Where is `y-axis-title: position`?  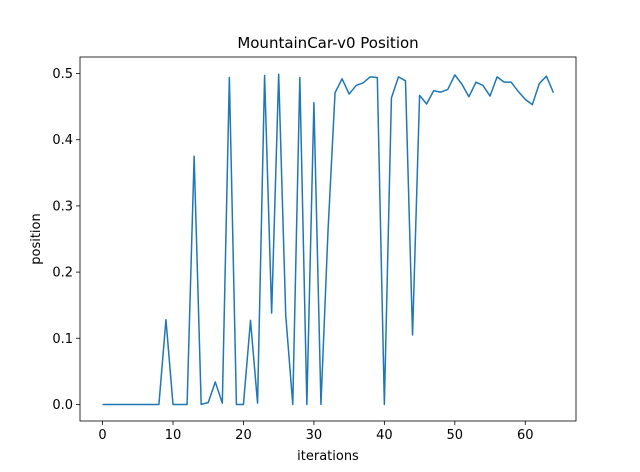
y-axis-title: position is located at coordinates (36, 239).